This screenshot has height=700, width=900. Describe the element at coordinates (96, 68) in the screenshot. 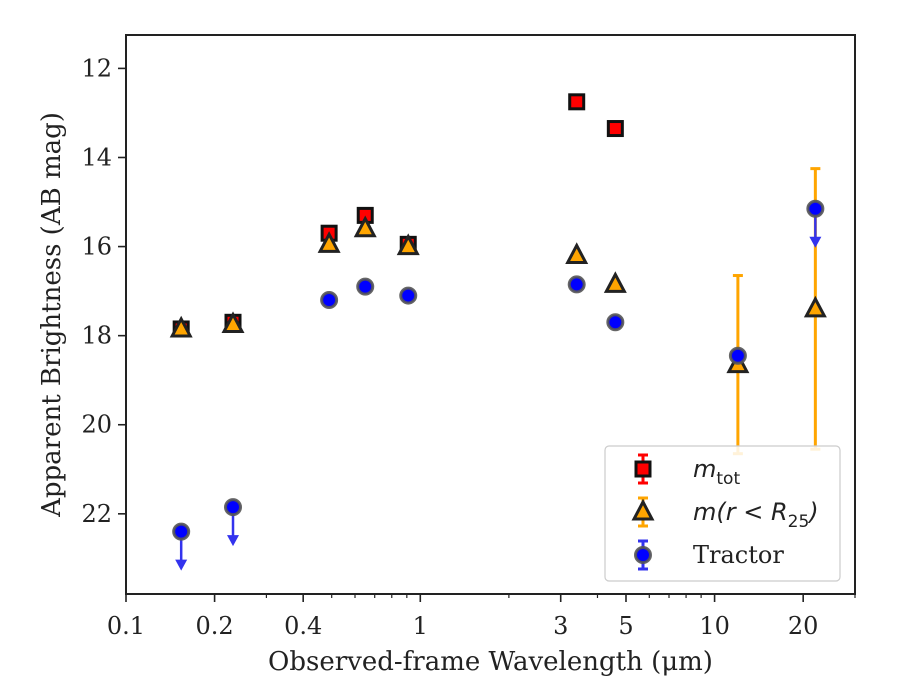

I see `y-tick-label: 12` at that location.